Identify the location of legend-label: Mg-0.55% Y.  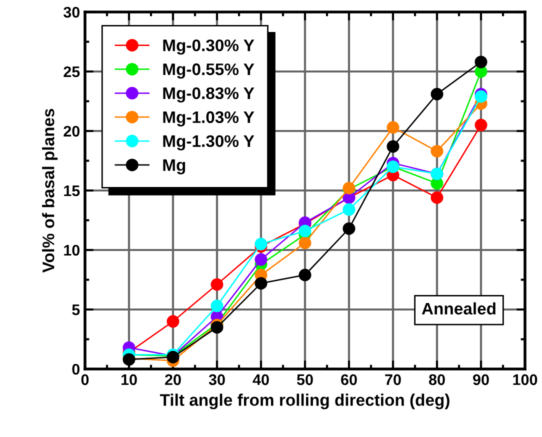
(208, 71).